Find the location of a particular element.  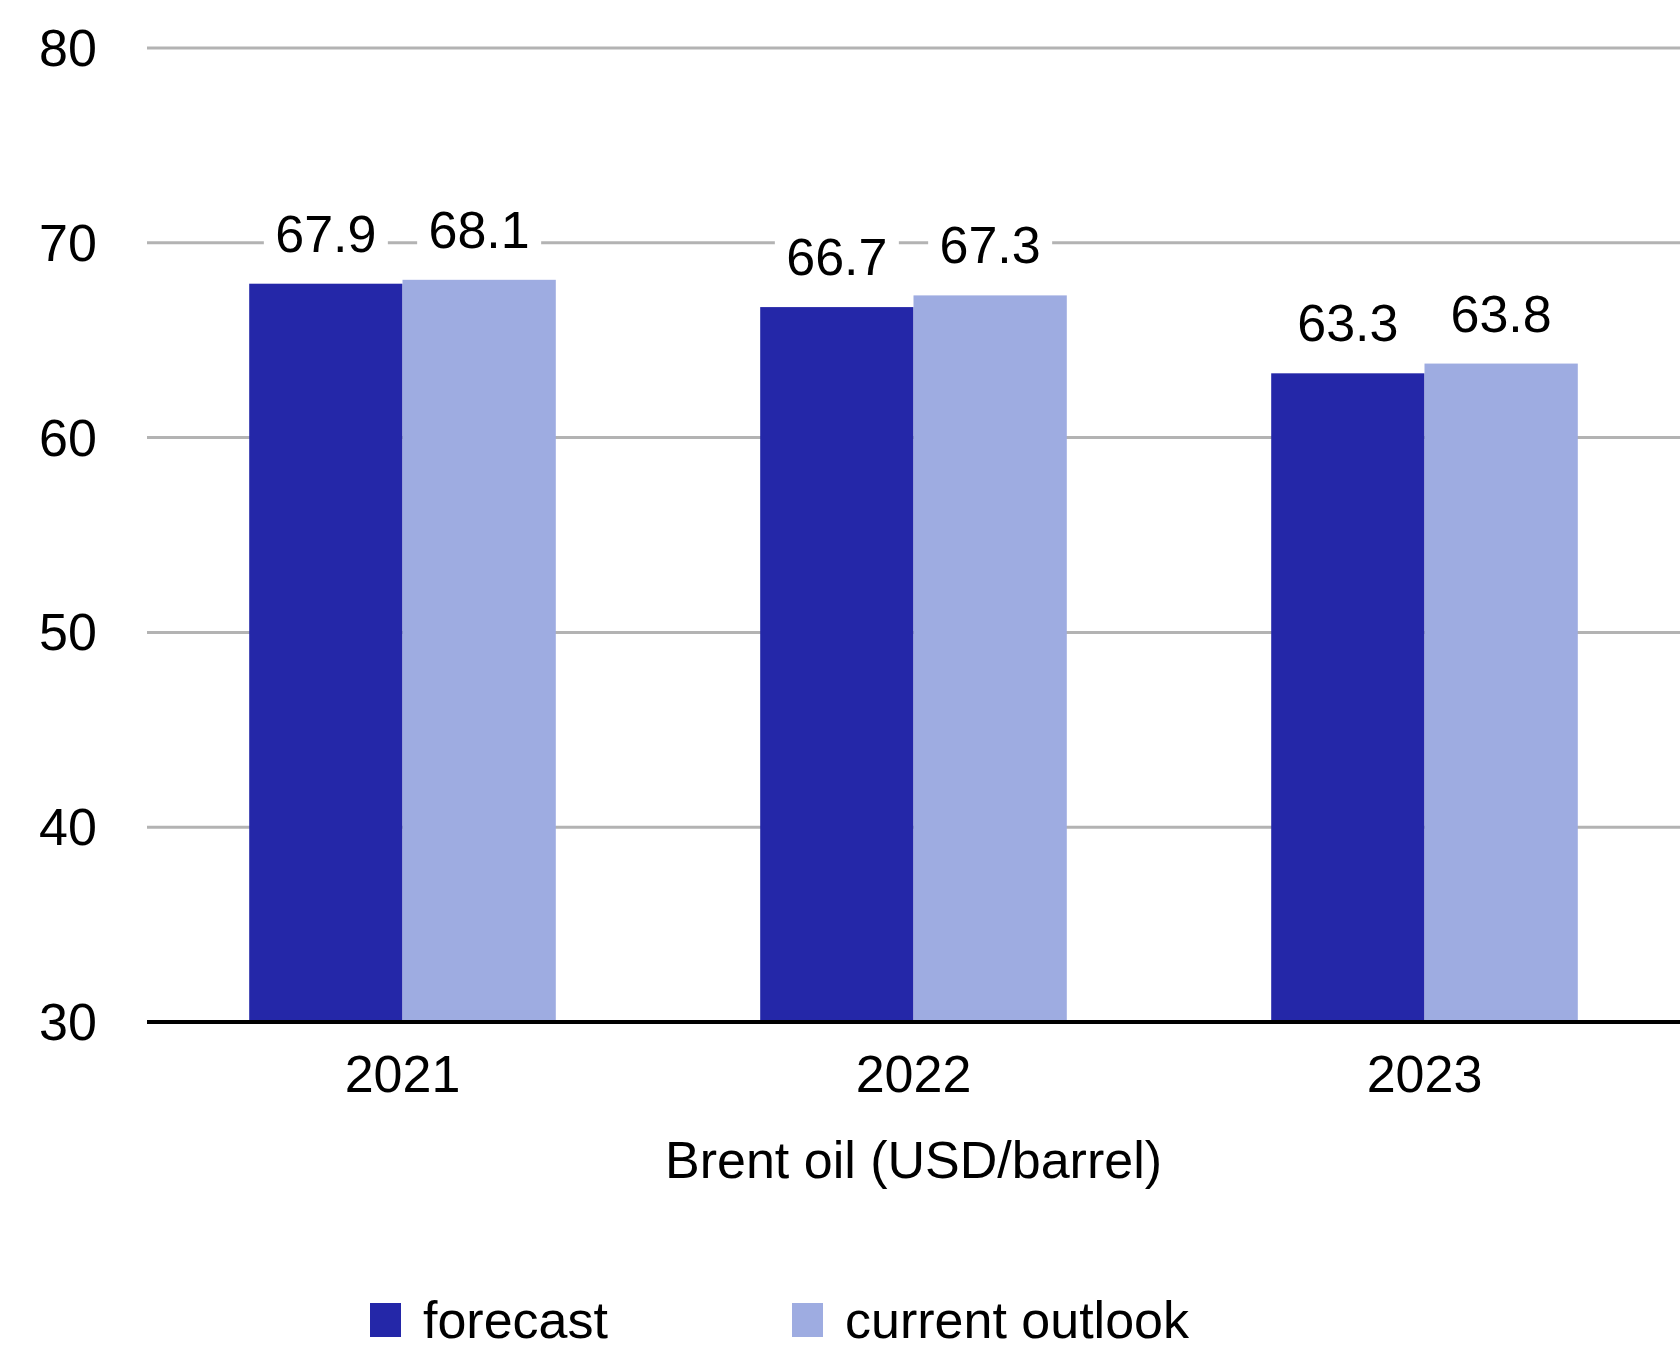

data-label: 67.3 is located at coordinates (990, 245).